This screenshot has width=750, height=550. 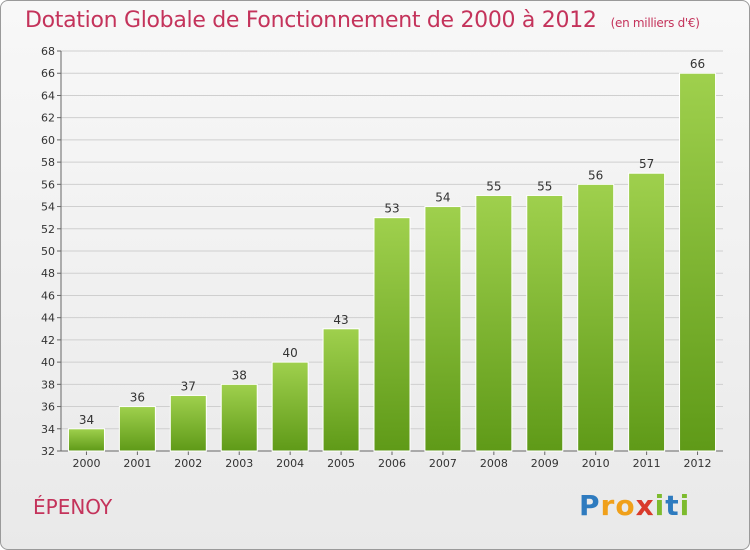 I want to click on y-tick-label: 44, so click(x=48, y=318).